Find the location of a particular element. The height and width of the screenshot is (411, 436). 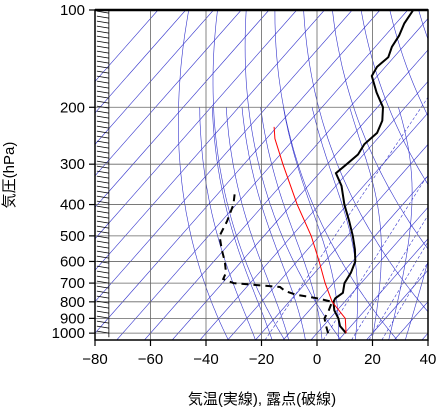

y-axis-title: 気圧(hPa) is located at coordinates (9, 175).